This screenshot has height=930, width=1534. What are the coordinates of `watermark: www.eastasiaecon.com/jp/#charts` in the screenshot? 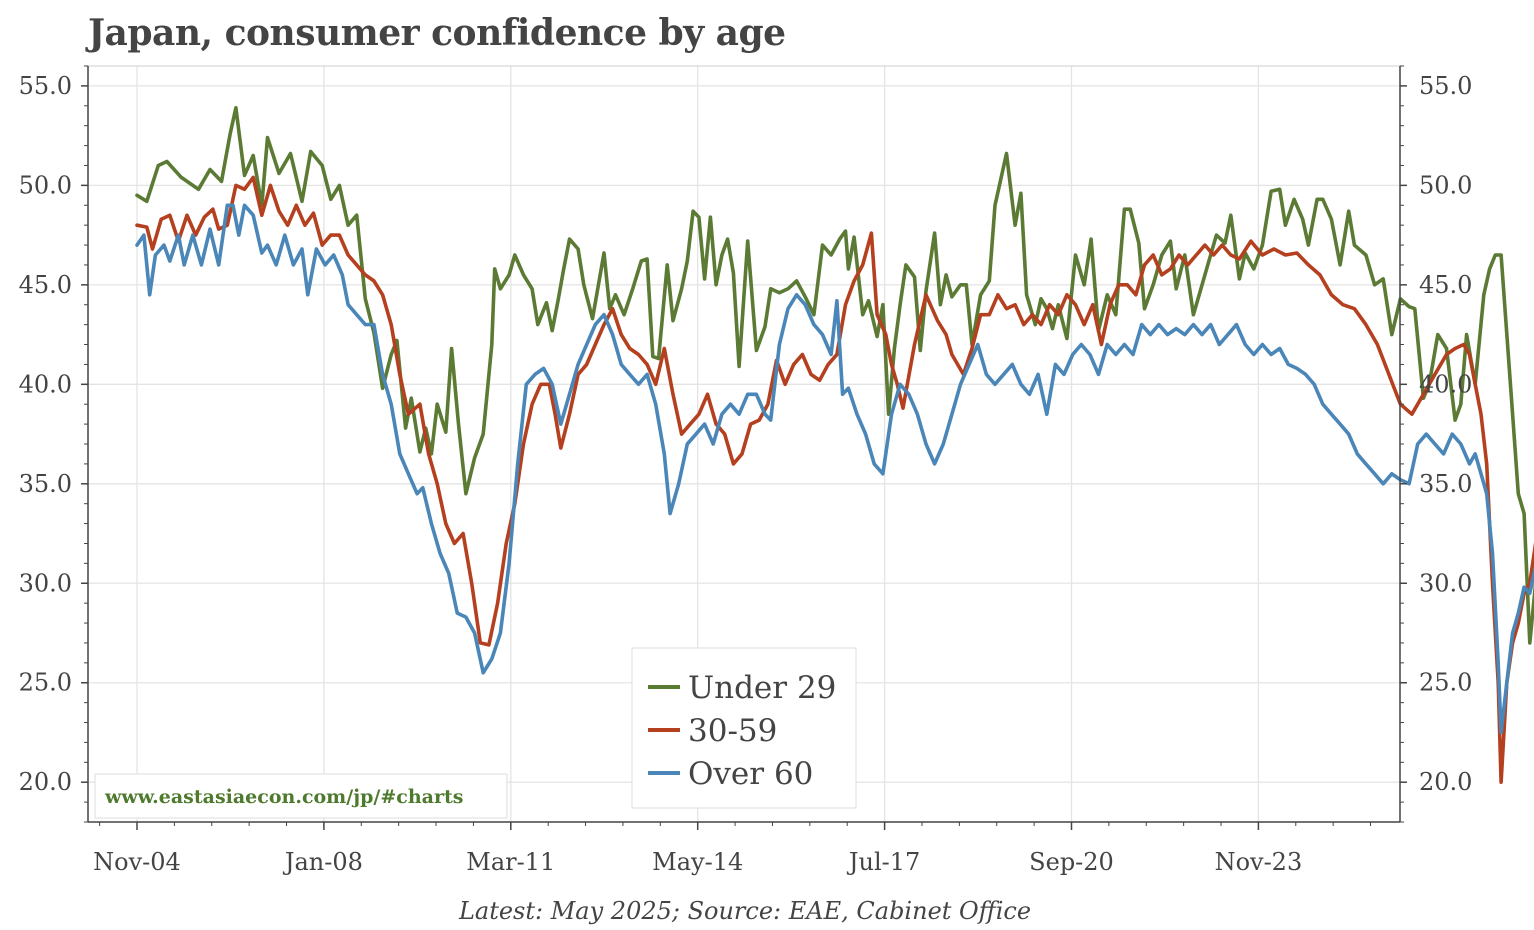 It's located at (301, 796).